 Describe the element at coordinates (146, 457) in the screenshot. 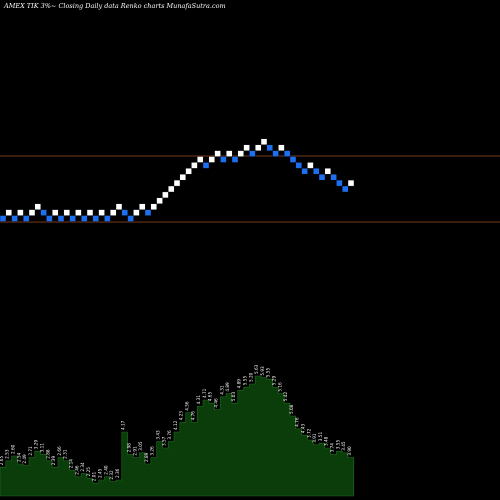

I see `volume-label: 2.89` at that location.